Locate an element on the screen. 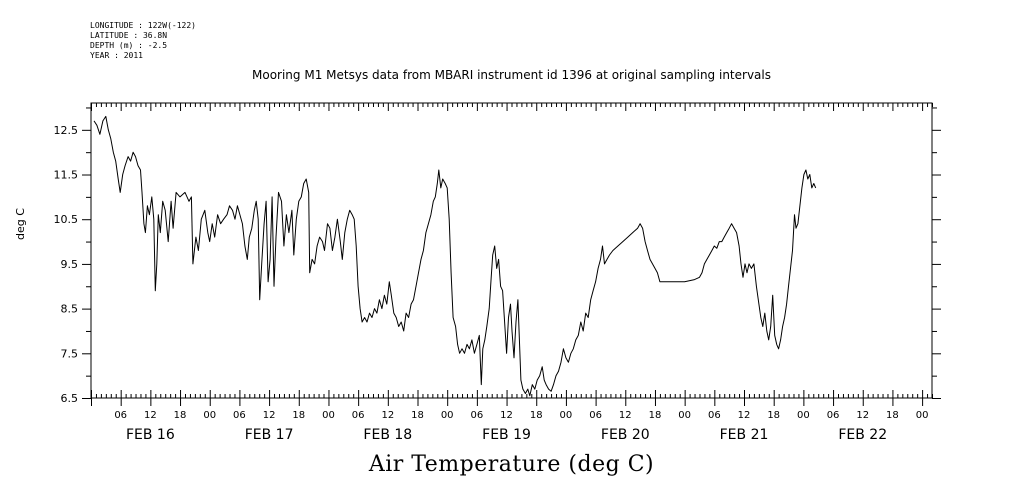 Image resolution: width=1009 pixels, height=504 pixels. year-text: YEAR : 2011 is located at coordinates (116, 55).